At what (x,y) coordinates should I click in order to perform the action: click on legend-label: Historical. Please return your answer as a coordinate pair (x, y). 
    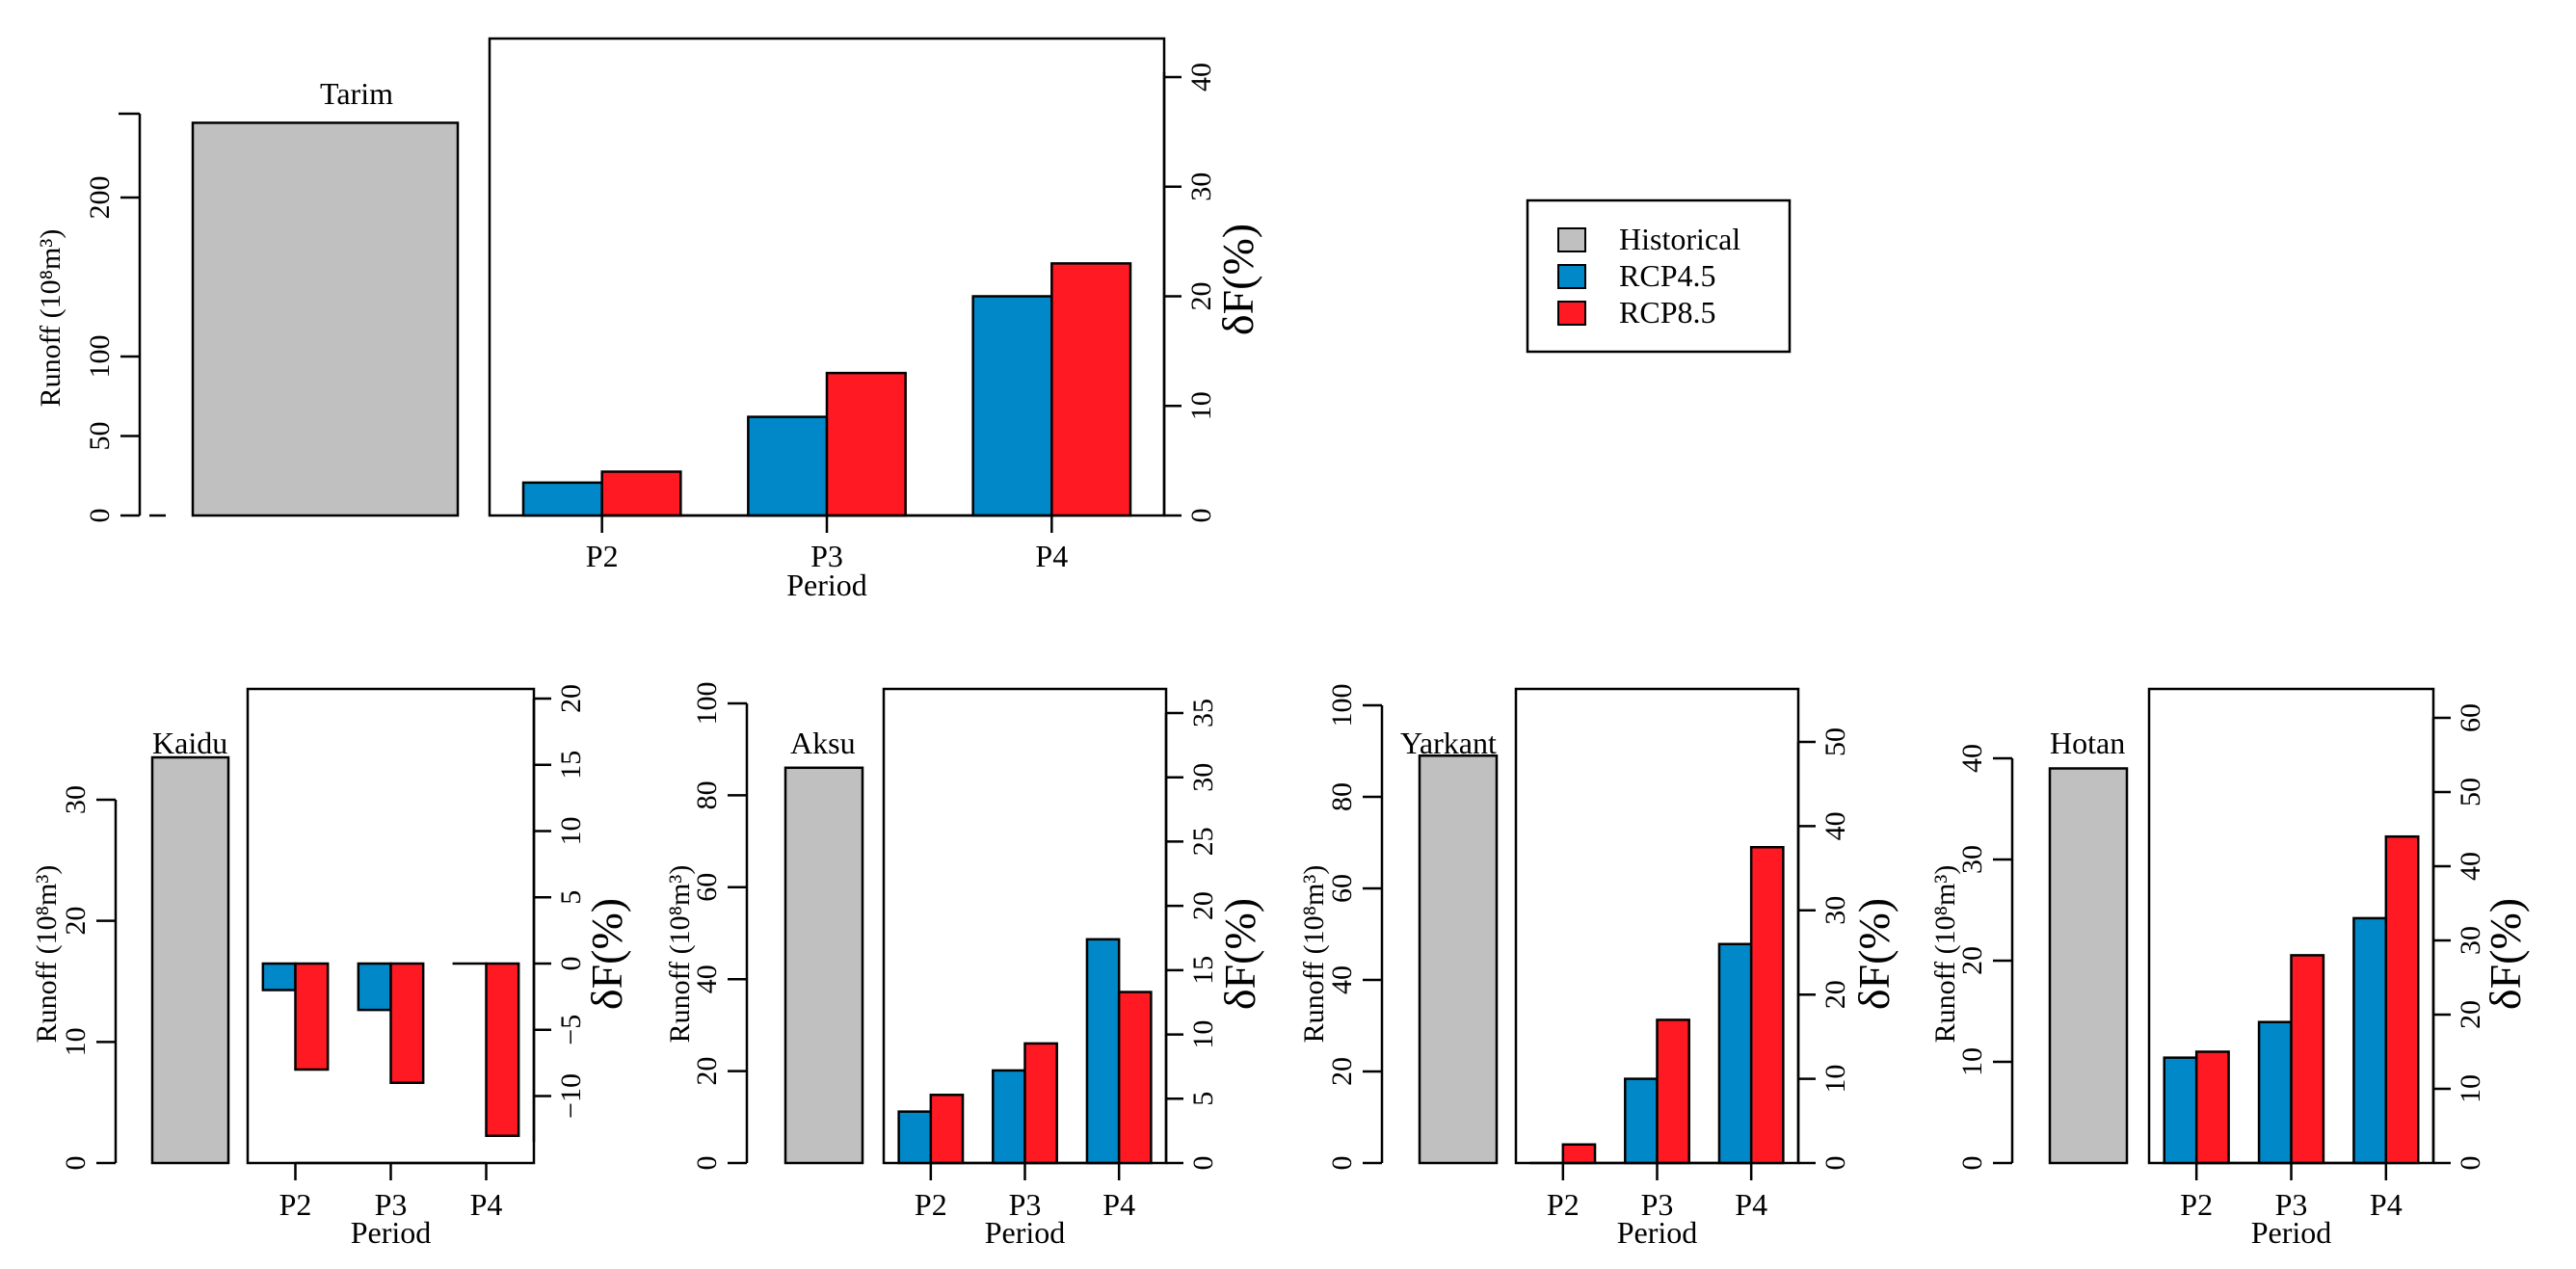
    Looking at the image, I should click on (1679, 239).